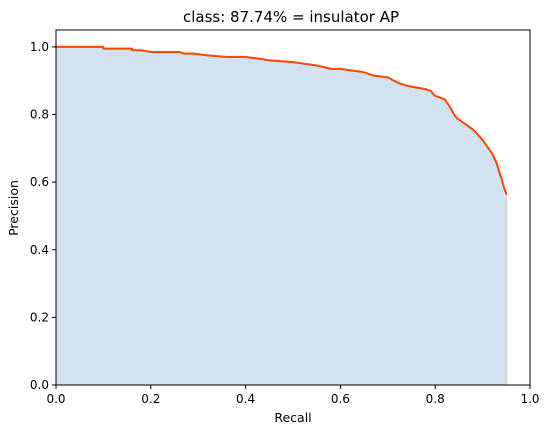 The image size is (550, 434). Describe the element at coordinates (55, 399) in the screenshot. I see `x-tick-label: 0.0` at that location.